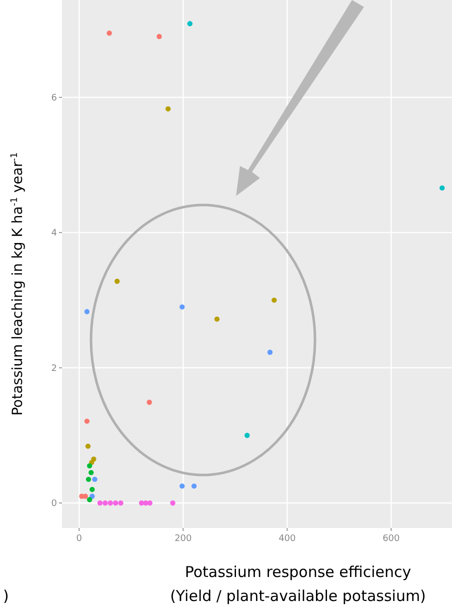 The image size is (452, 612). What do you see at coordinates (183, 539) in the screenshot?
I see `x-tick-label: 200` at bounding box center [183, 539].